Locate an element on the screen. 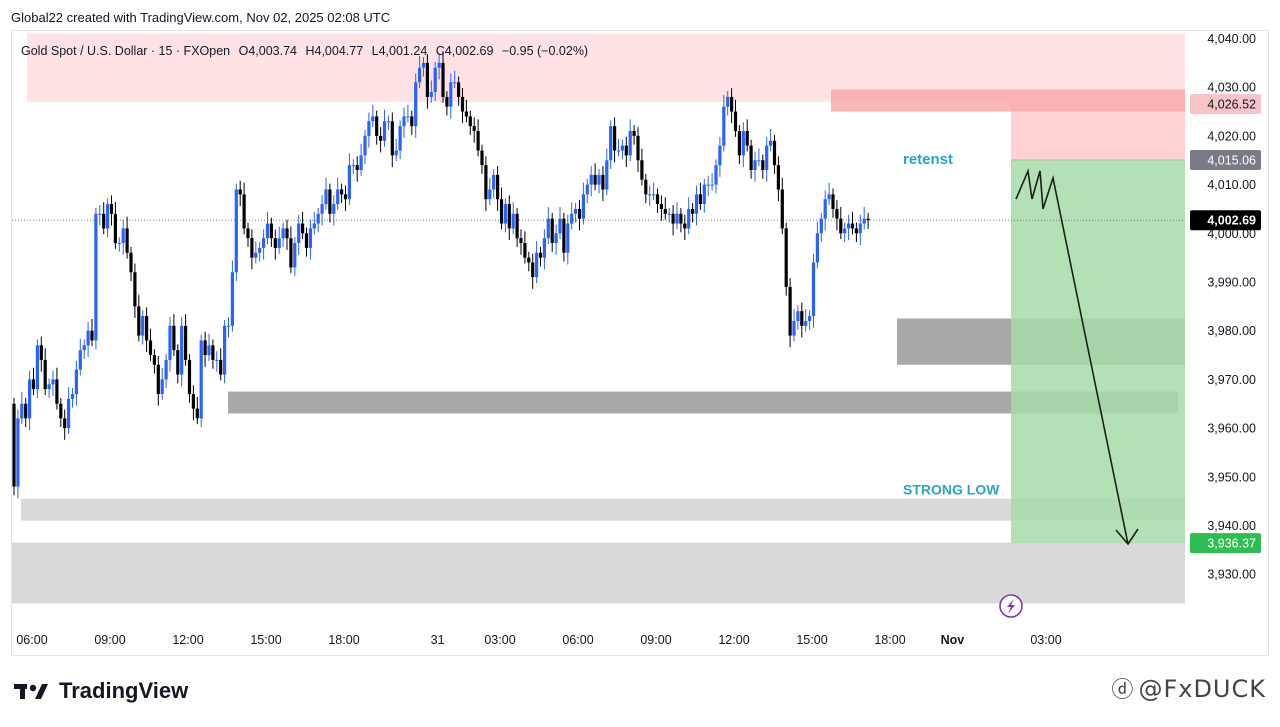 This screenshot has width=1280, height=727. y-axis-tick-label: 3,970.00 is located at coordinates (1231, 380).